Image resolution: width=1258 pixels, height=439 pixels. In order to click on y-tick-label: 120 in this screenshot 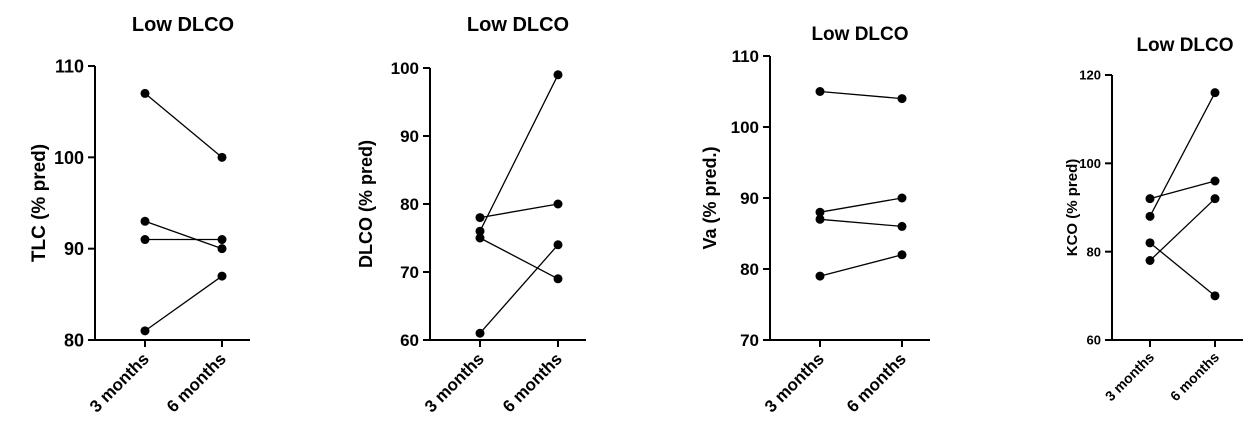, I will do `click(1090, 75)`.